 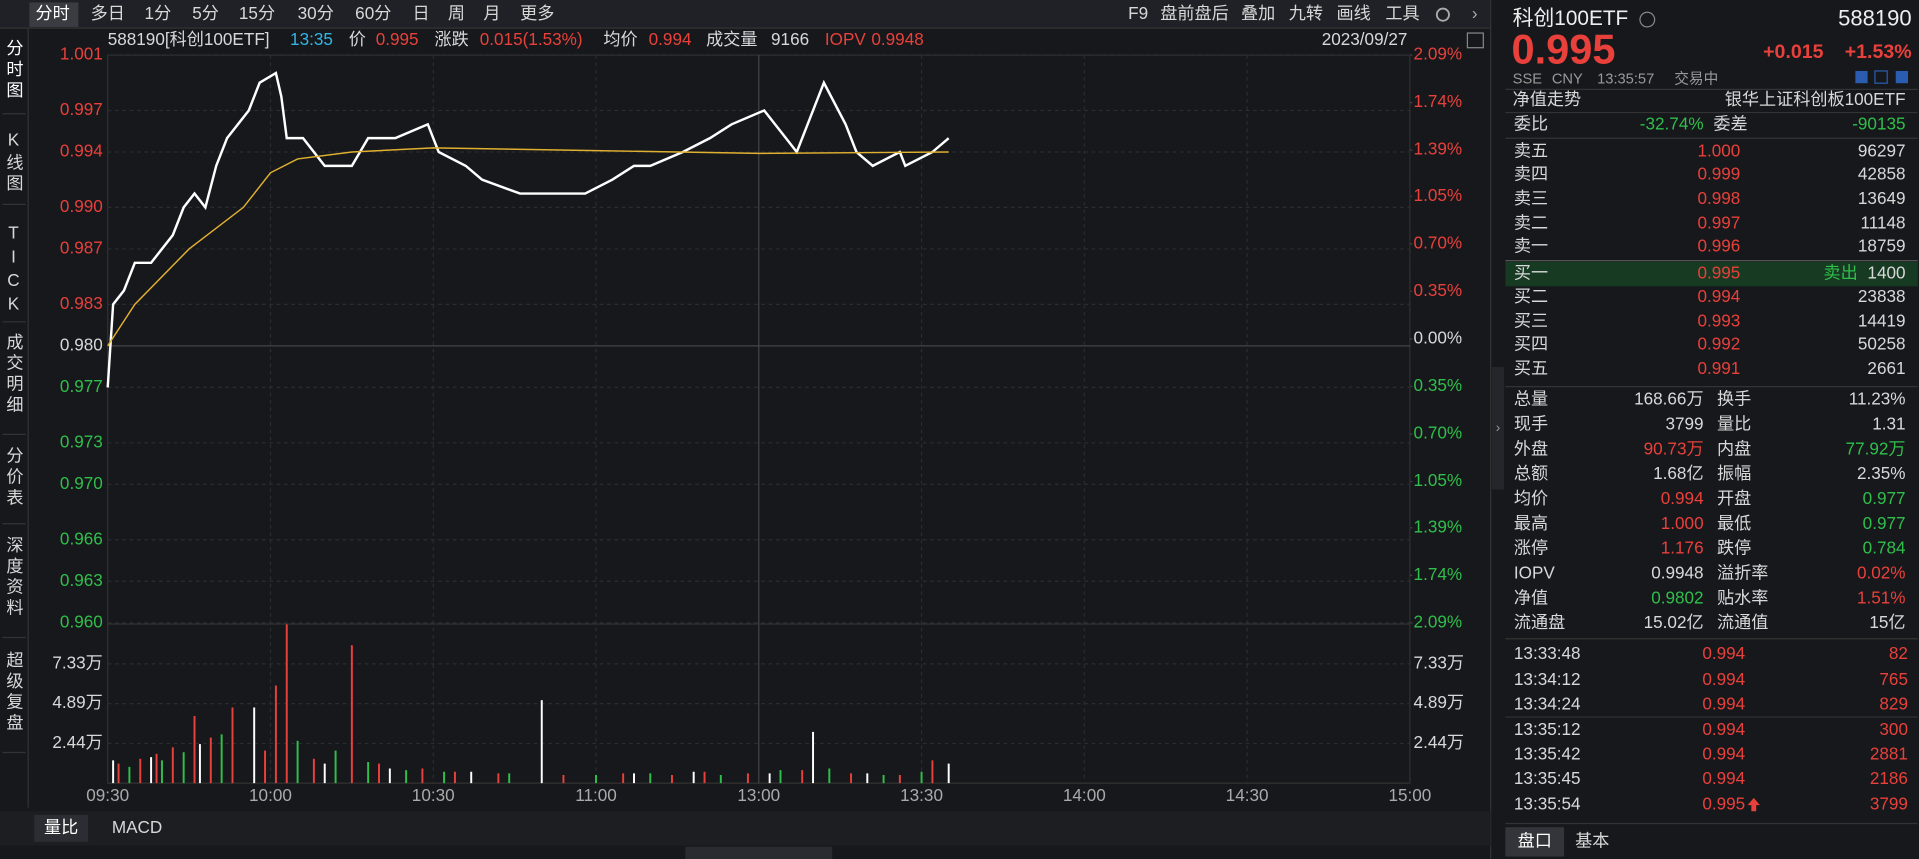 I want to click on toolbar-tab: 月, so click(x=491, y=13).